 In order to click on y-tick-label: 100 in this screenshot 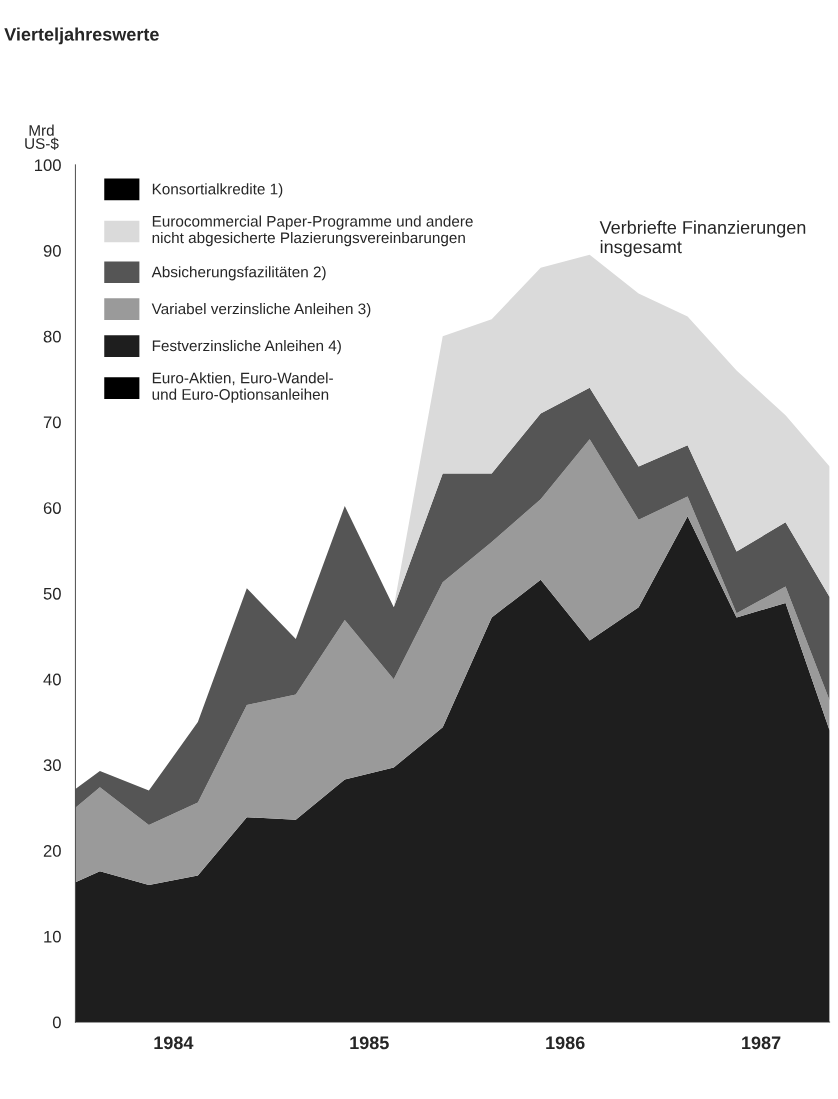, I will do `click(48, 165)`.